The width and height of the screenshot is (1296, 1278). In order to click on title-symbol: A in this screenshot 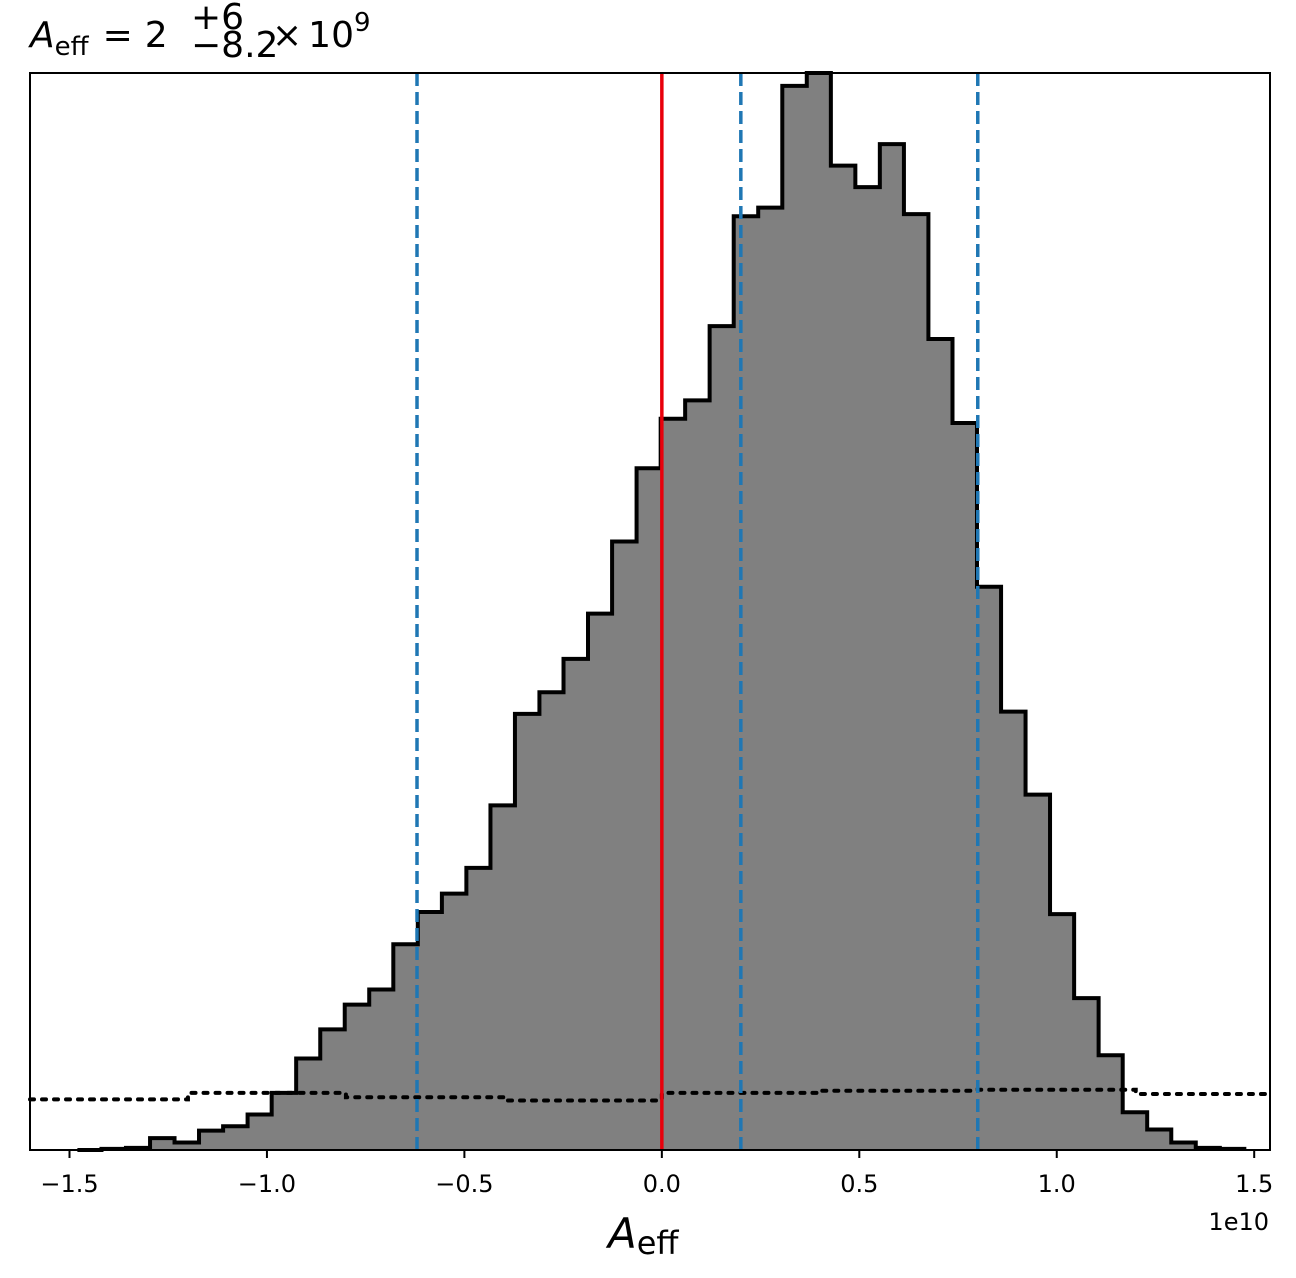, I will do `click(41, 35)`.